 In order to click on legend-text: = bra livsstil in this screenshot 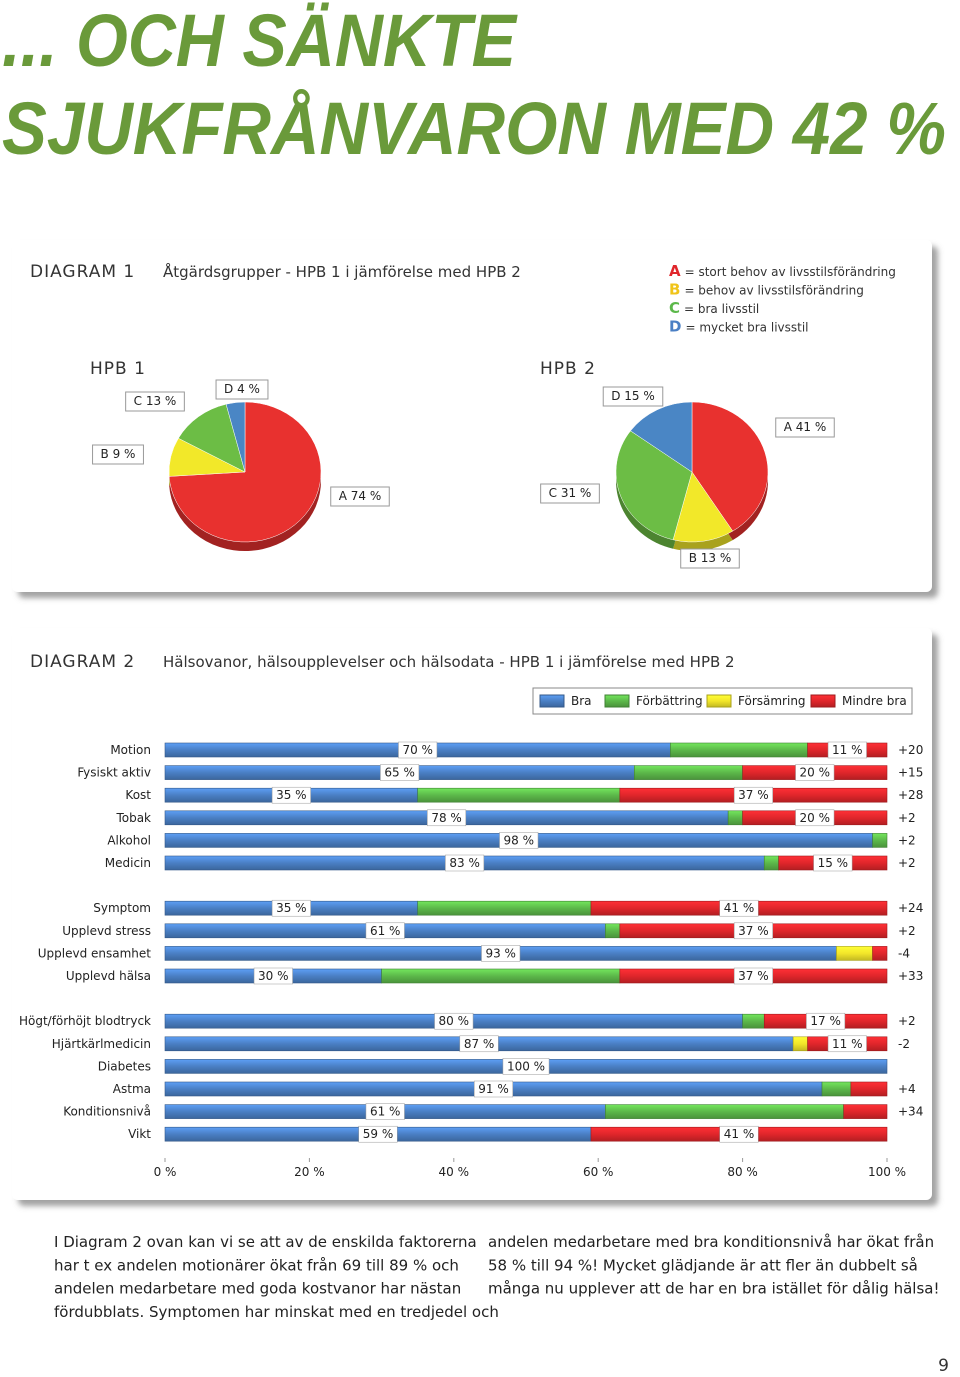, I will do `click(721, 309)`.